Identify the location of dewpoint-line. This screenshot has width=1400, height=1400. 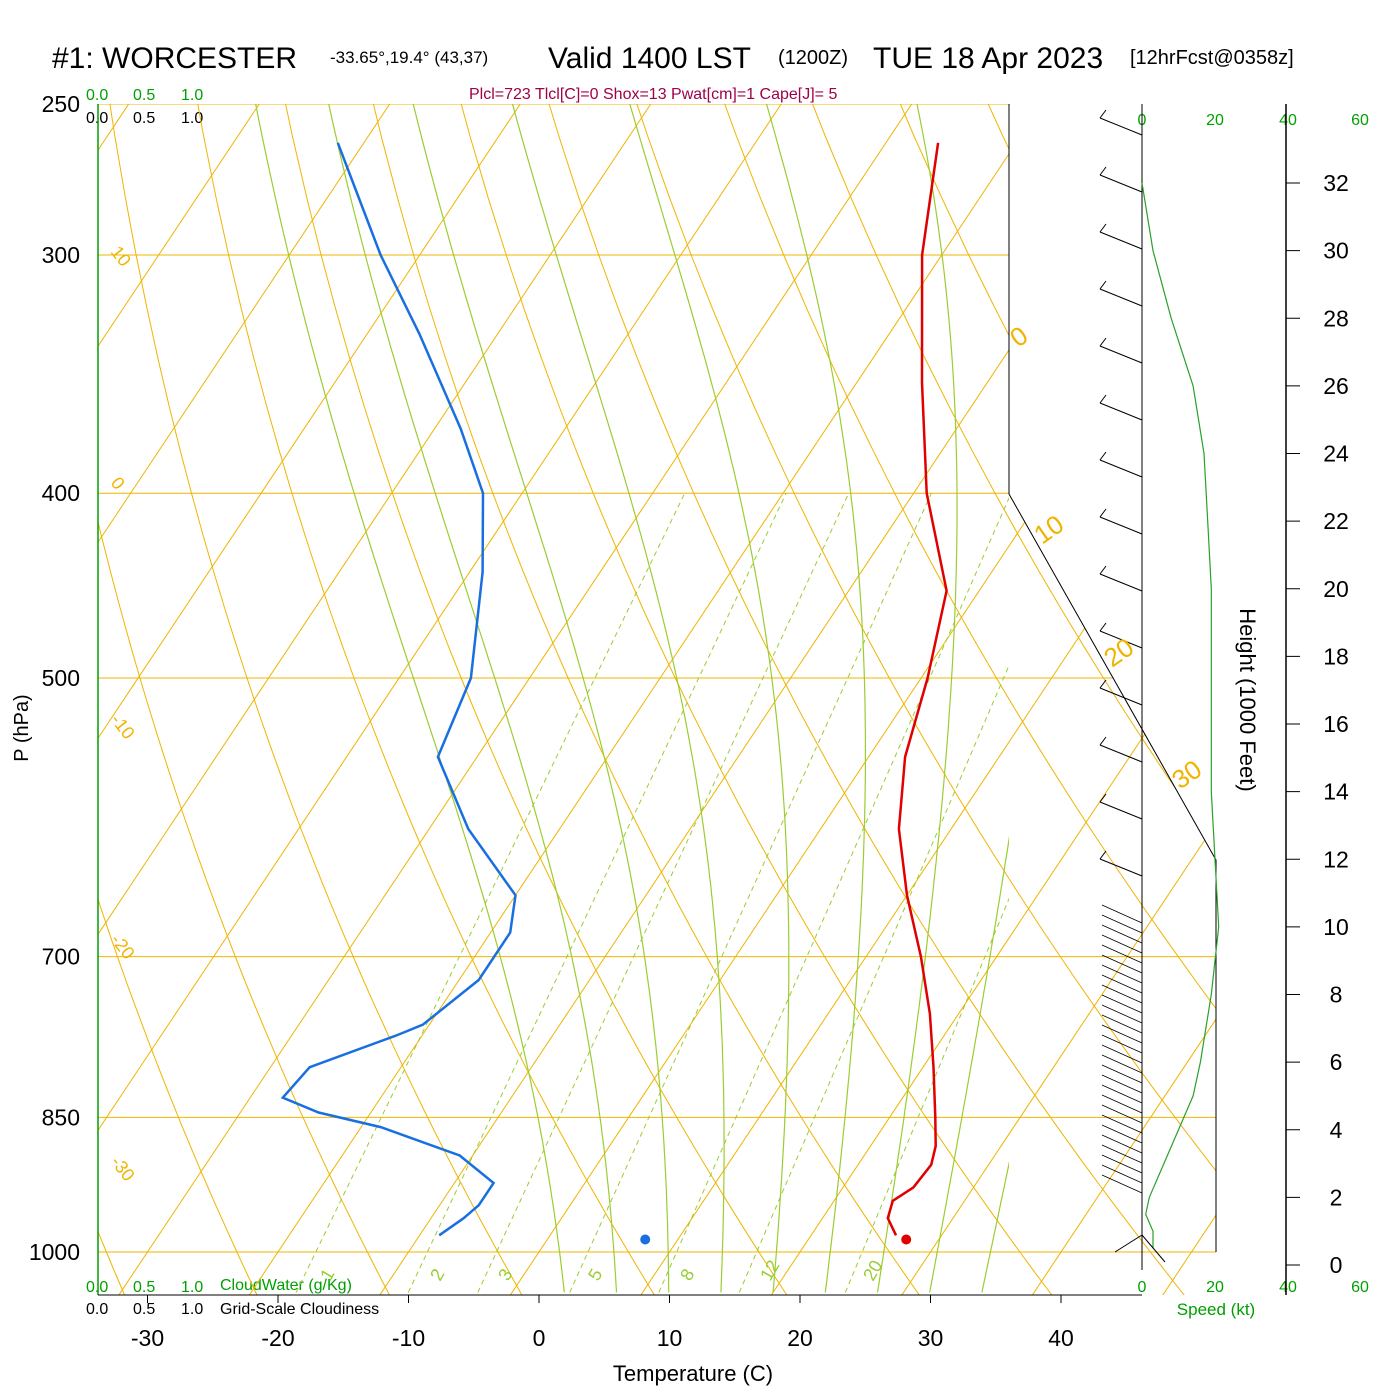
(398, 689).